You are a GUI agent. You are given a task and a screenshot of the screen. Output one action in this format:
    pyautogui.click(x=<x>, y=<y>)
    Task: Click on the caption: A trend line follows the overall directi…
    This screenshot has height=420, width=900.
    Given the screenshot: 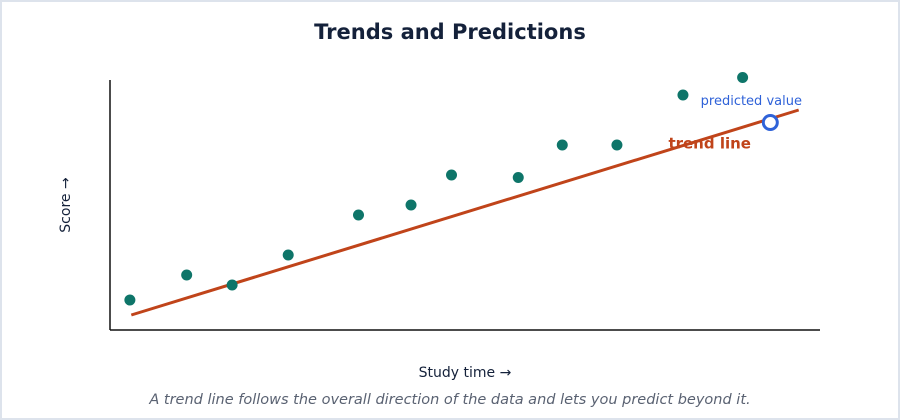 What is the action you would take?
    pyautogui.click(x=449, y=400)
    